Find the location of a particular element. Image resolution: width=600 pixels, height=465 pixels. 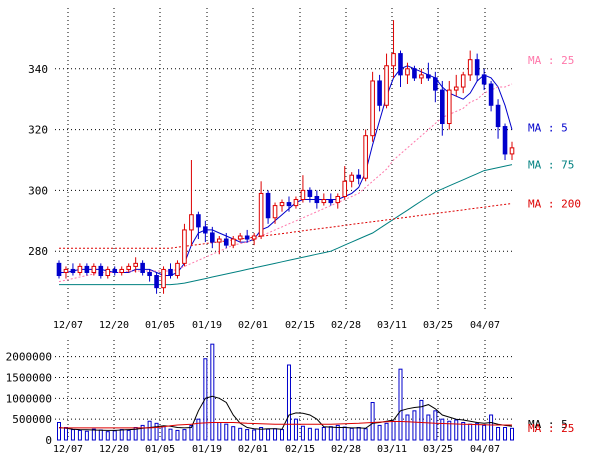

volume-x-tick-label: 12/07 is located at coordinates (68, 449).